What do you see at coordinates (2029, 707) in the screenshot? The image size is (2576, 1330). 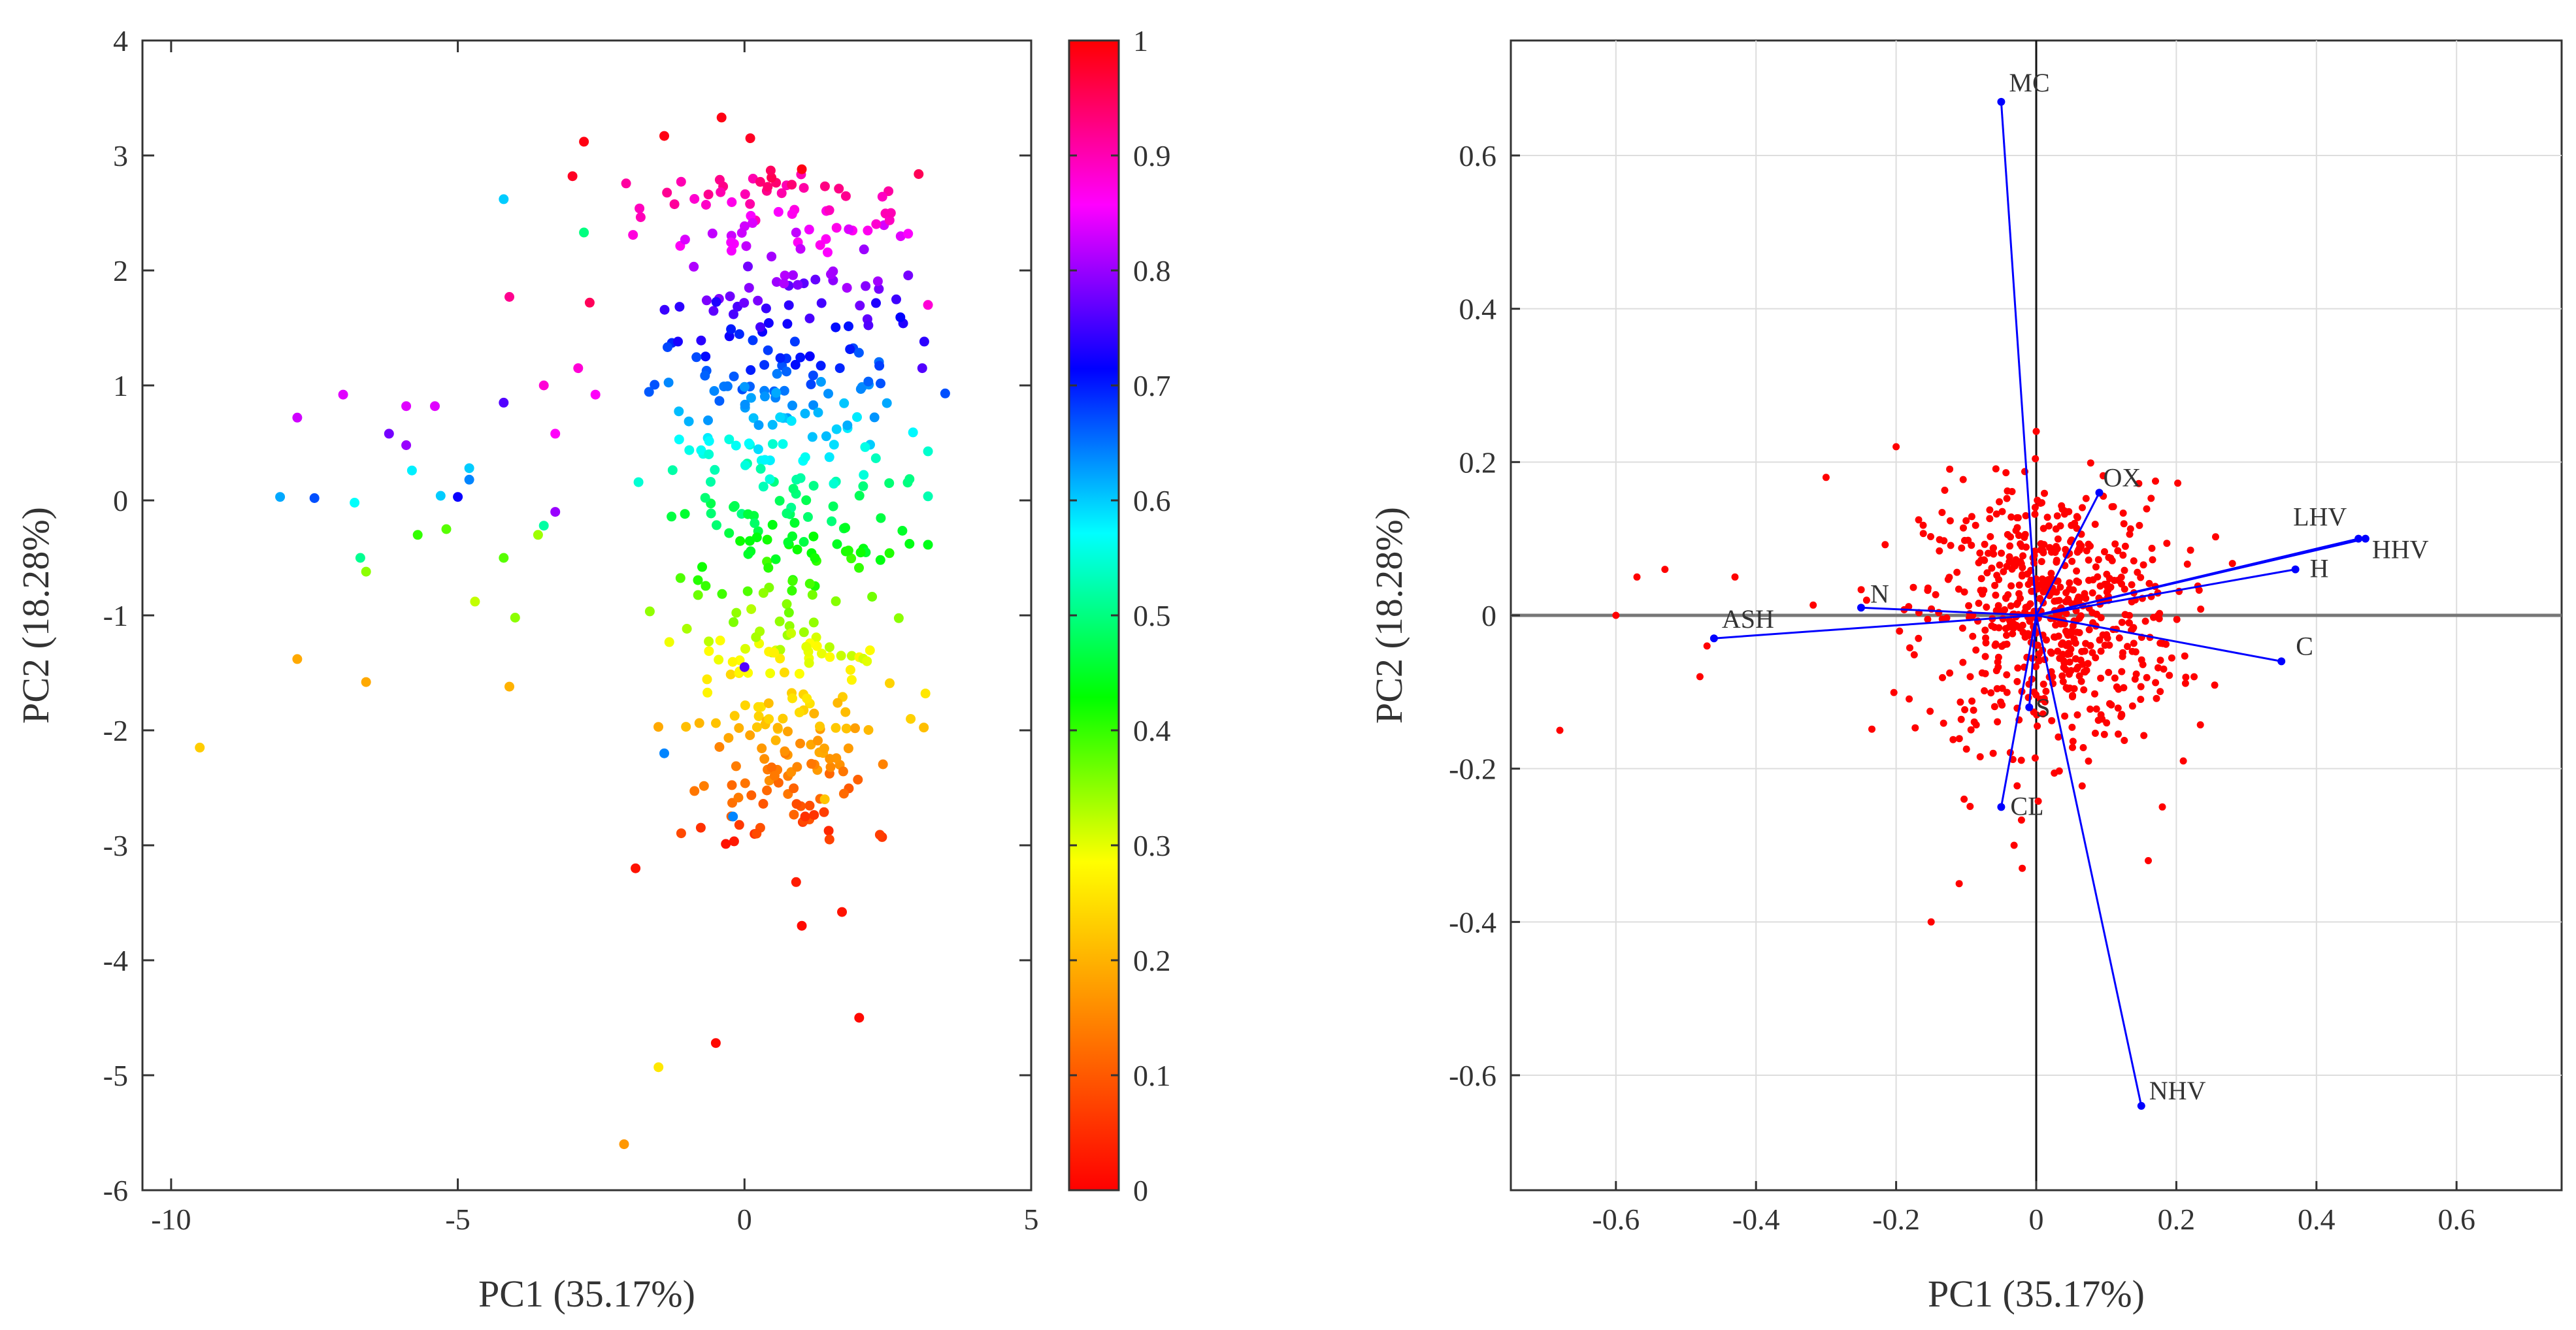 I see `loading-vector-tip` at bounding box center [2029, 707].